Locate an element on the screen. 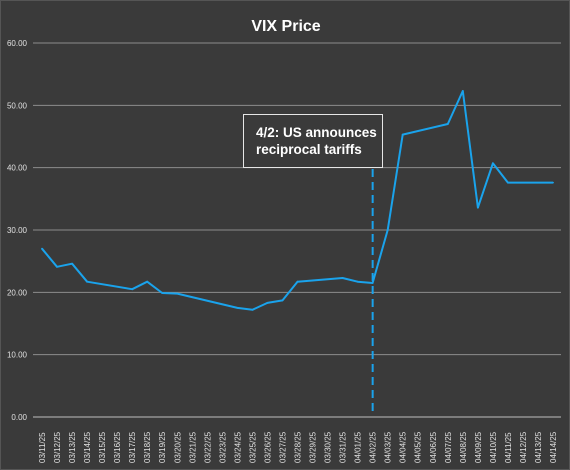 This screenshot has width=570, height=470. x-tick-label: 03/24/25 is located at coordinates (237, 447).